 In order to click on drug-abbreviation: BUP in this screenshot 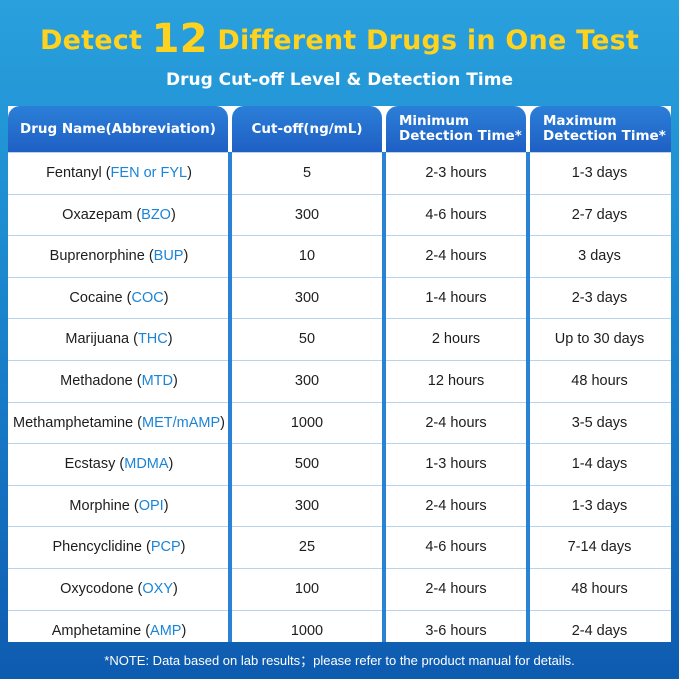, I will do `click(168, 256)`.